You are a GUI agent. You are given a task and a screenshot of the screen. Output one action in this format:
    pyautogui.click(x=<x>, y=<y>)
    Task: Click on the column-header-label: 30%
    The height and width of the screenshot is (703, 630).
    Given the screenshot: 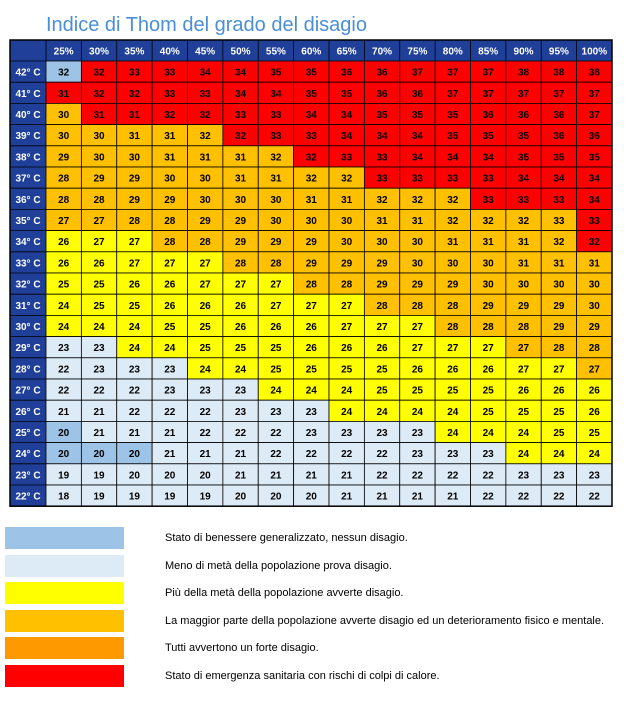 What is the action you would take?
    pyautogui.click(x=99, y=52)
    